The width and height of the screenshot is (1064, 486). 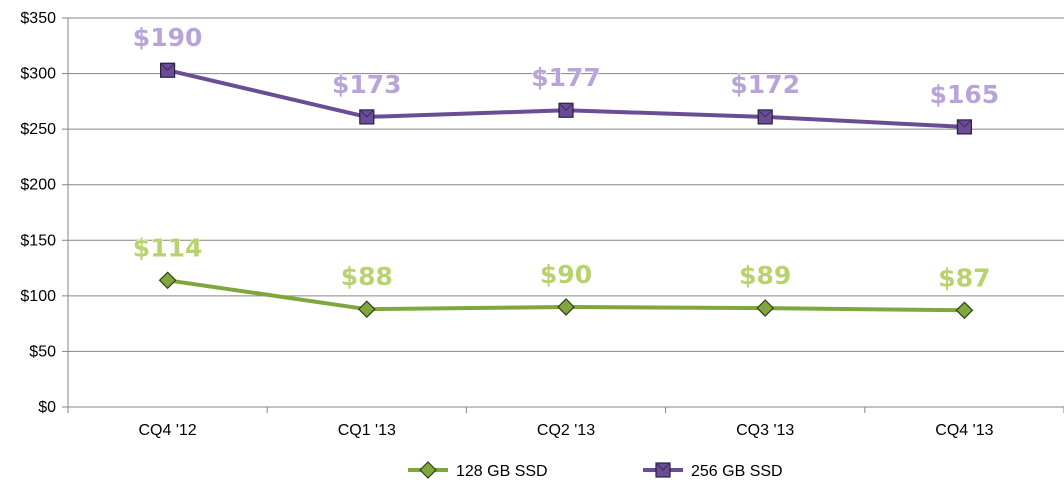 I want to click on data-label: $177, so click(x=566, y=77).